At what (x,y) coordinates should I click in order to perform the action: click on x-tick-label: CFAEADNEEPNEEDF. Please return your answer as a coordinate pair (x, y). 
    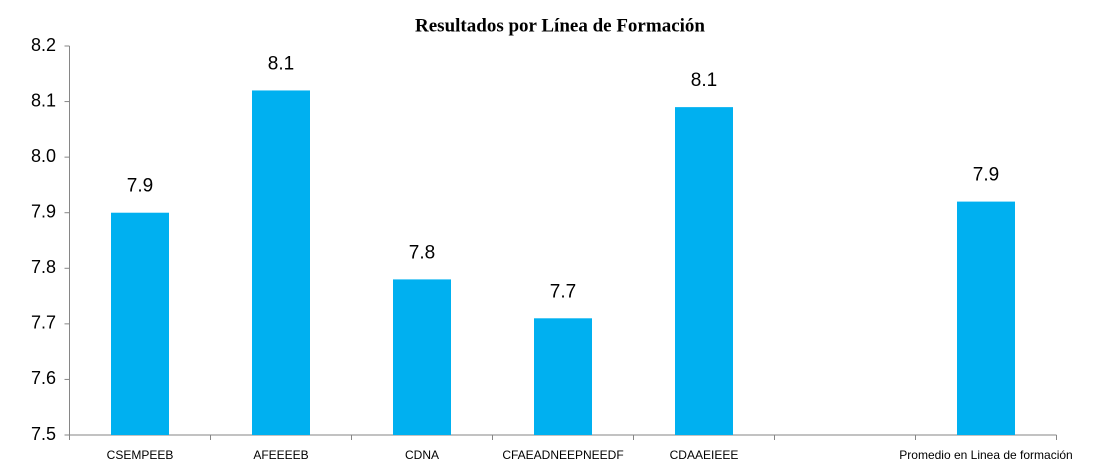
    Looking at the image, I should click on (562, 455).